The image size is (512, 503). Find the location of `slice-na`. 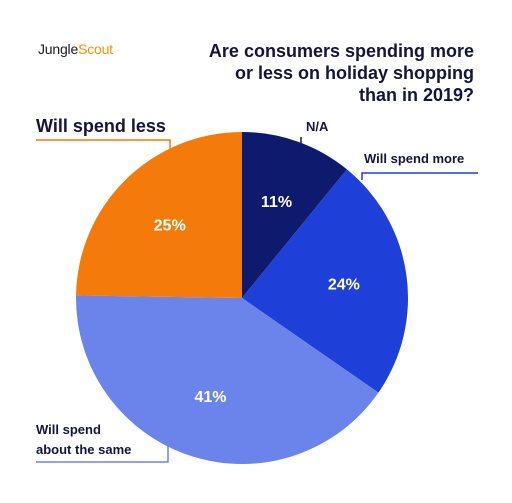

slice-na is located at coordinates (294, 215).